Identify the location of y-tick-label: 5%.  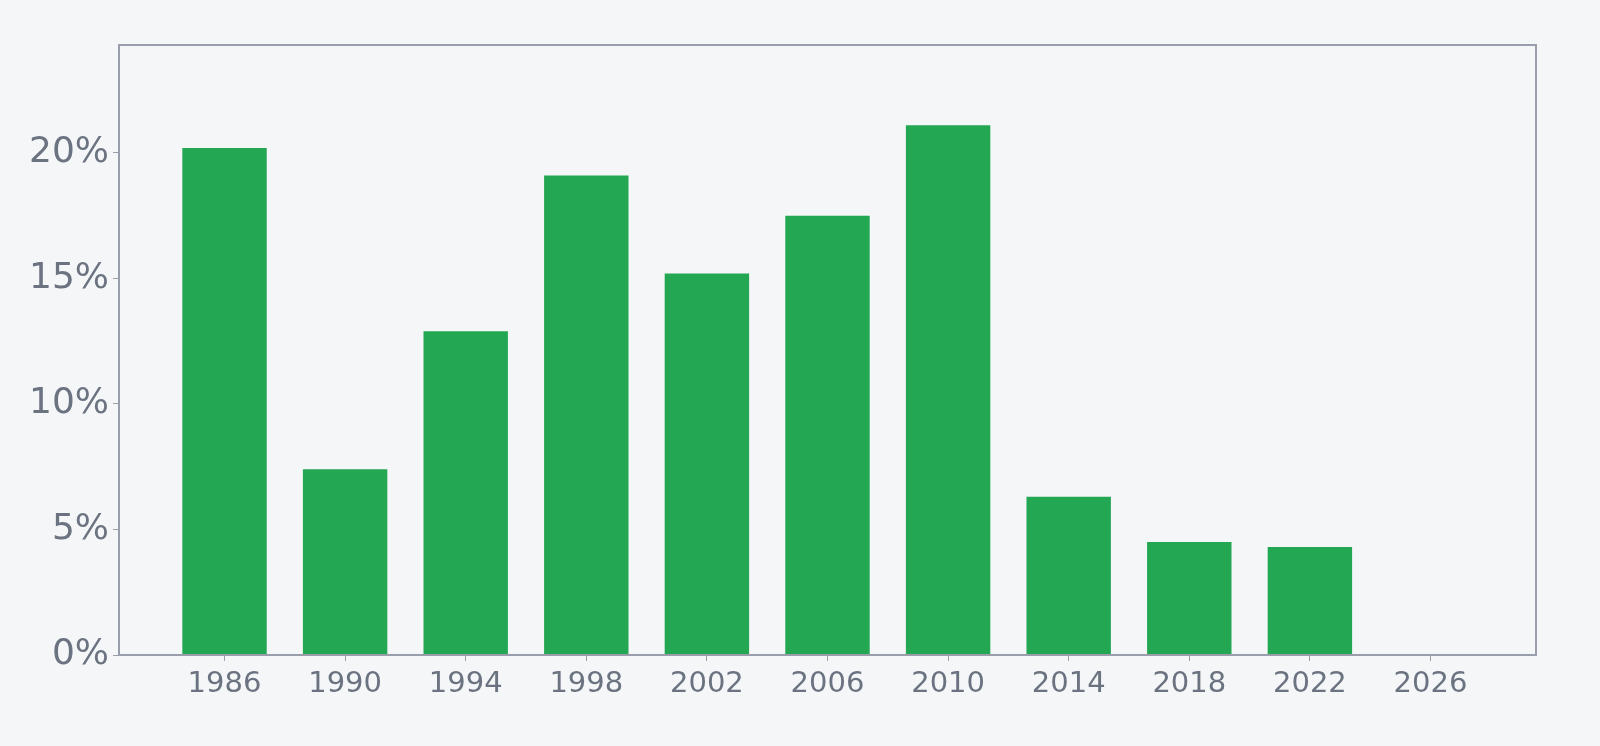
(80, 526).